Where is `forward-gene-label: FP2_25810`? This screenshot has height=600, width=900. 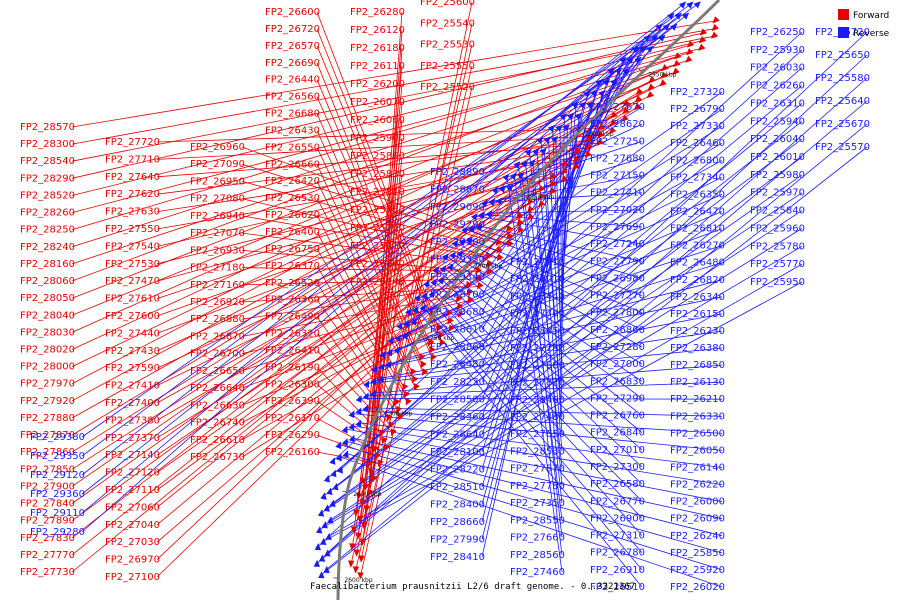
forward-gene-label: FP2_25810 is located at coordinates (377, 192).